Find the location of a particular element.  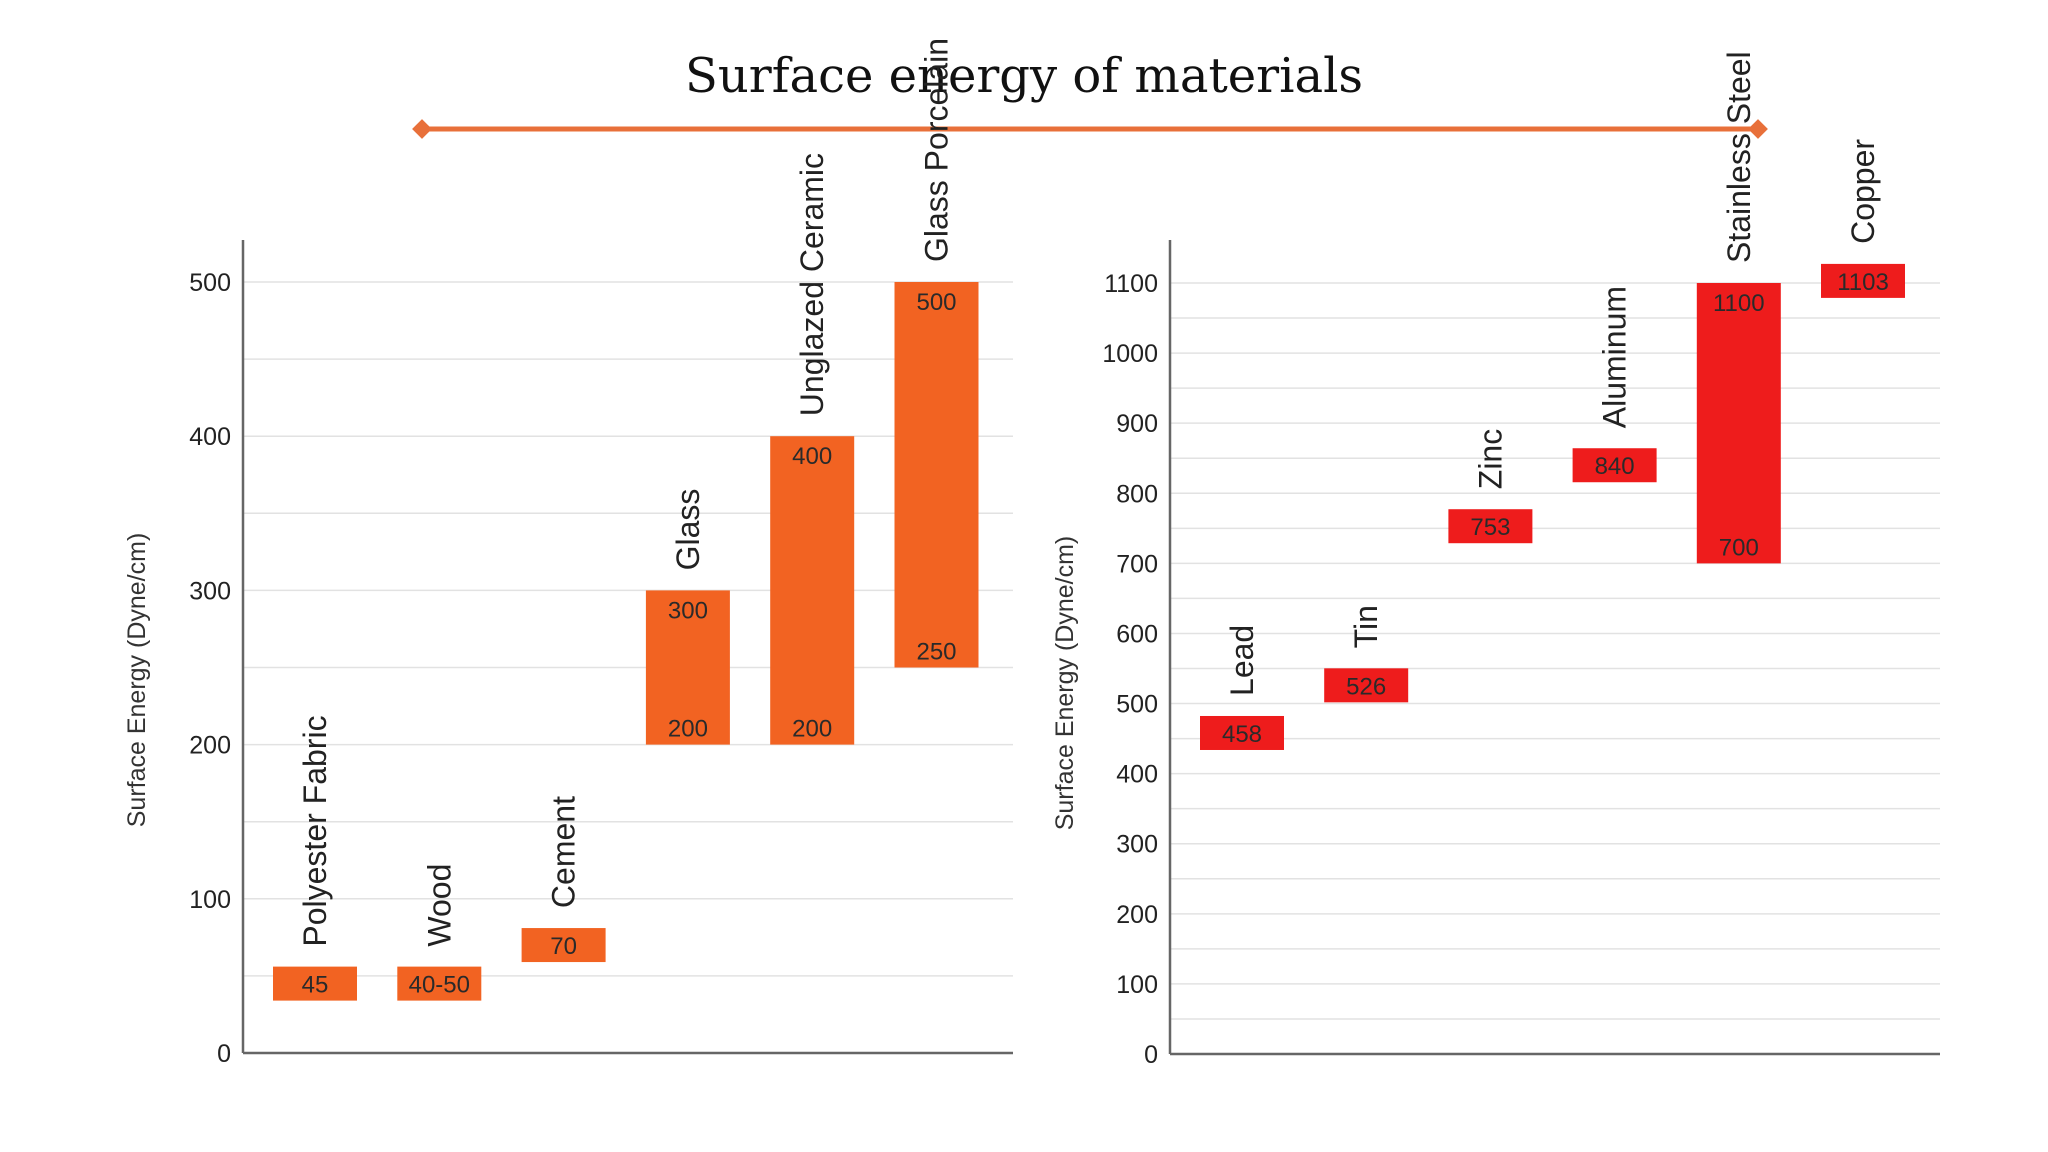

page-title: Surface energy of materials is located at coordinates (1024, 76).